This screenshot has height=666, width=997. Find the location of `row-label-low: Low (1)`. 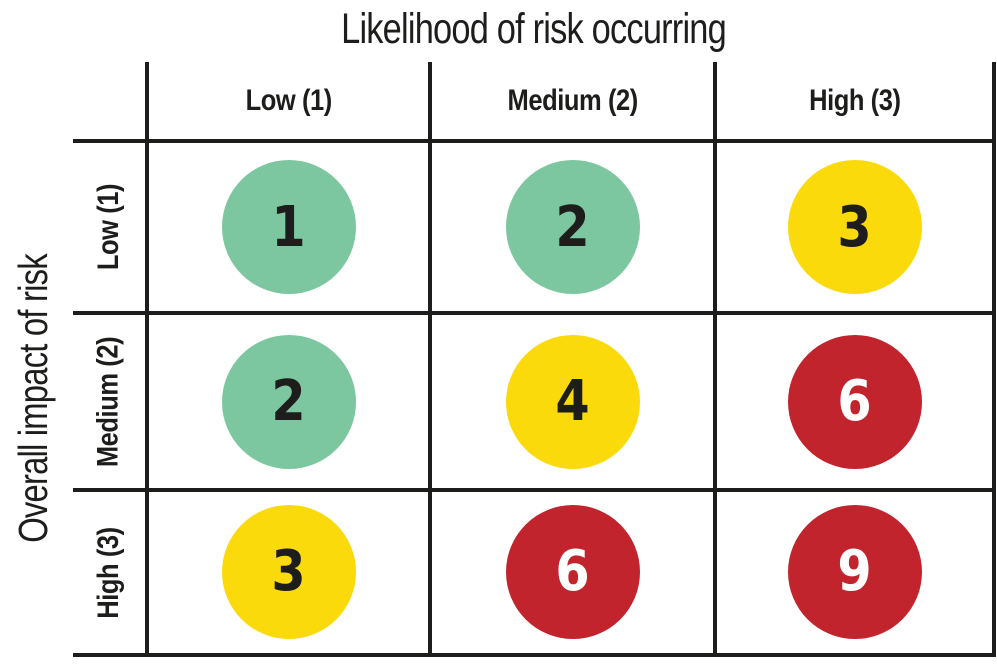

row-label-low: Low (1) is located at coordinates (109, 227).